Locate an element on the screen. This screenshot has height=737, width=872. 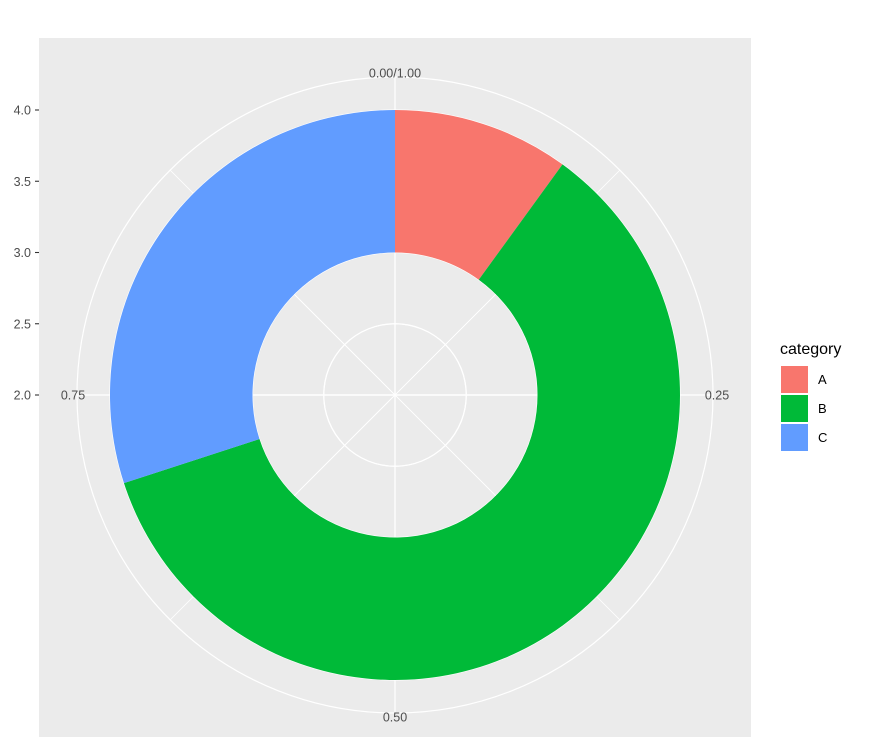
radial-axis: 2.0 2.5 3.0 3.5 4.0 is located at coordinates (26, 253).